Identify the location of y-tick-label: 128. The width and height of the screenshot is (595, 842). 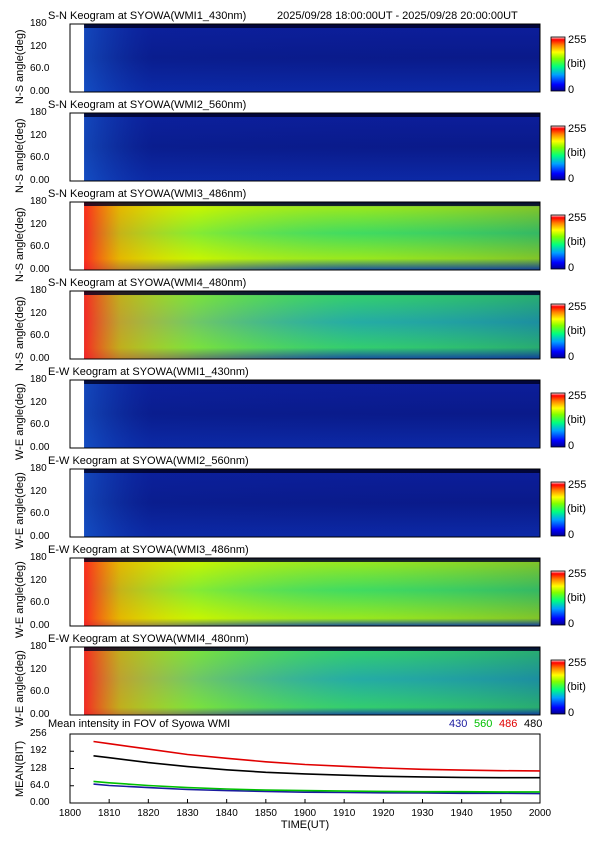
(38, 768).